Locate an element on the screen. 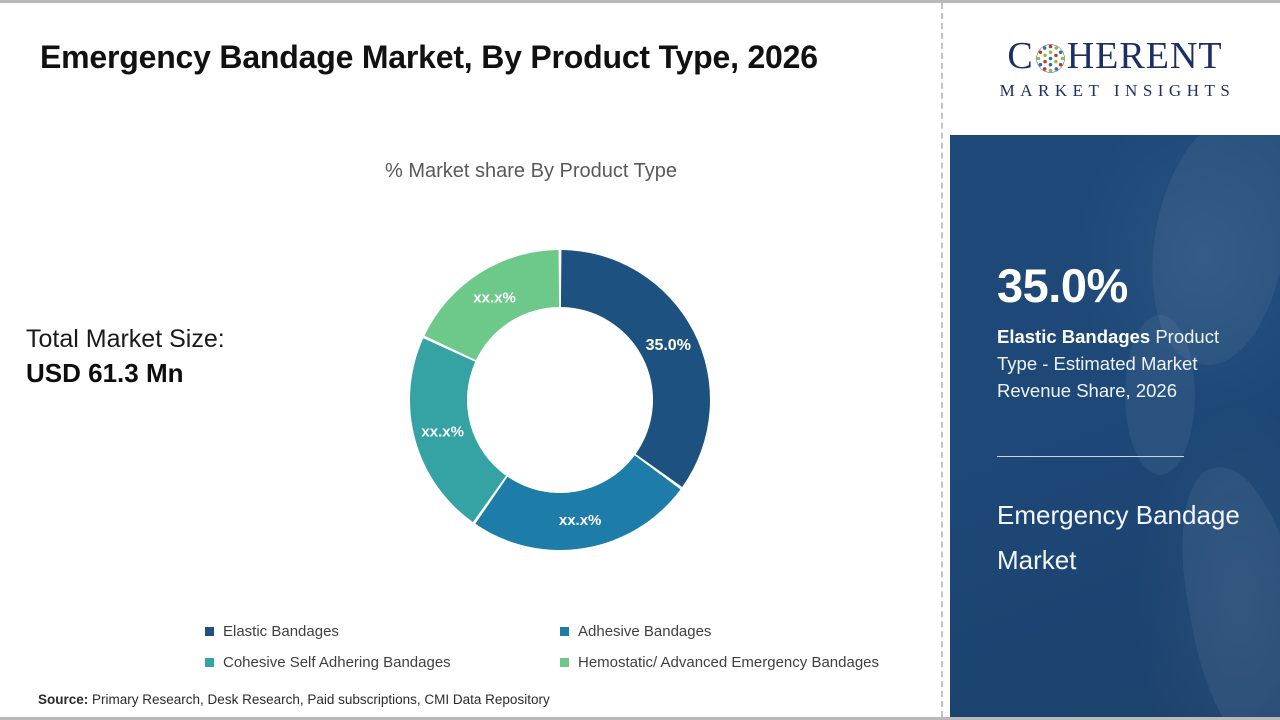 This screenshot has height=720, width=1280. legend-label: Cohesive Self Adhering Bandages is located at coordinates (337, 662).